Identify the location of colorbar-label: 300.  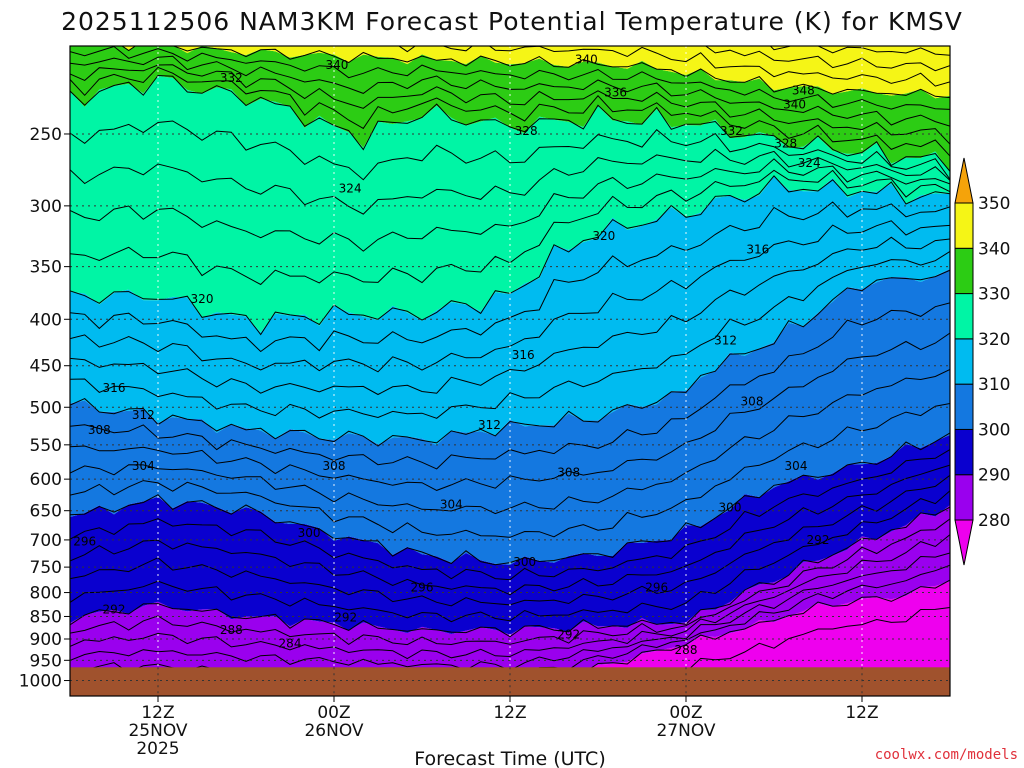
(994, 430).